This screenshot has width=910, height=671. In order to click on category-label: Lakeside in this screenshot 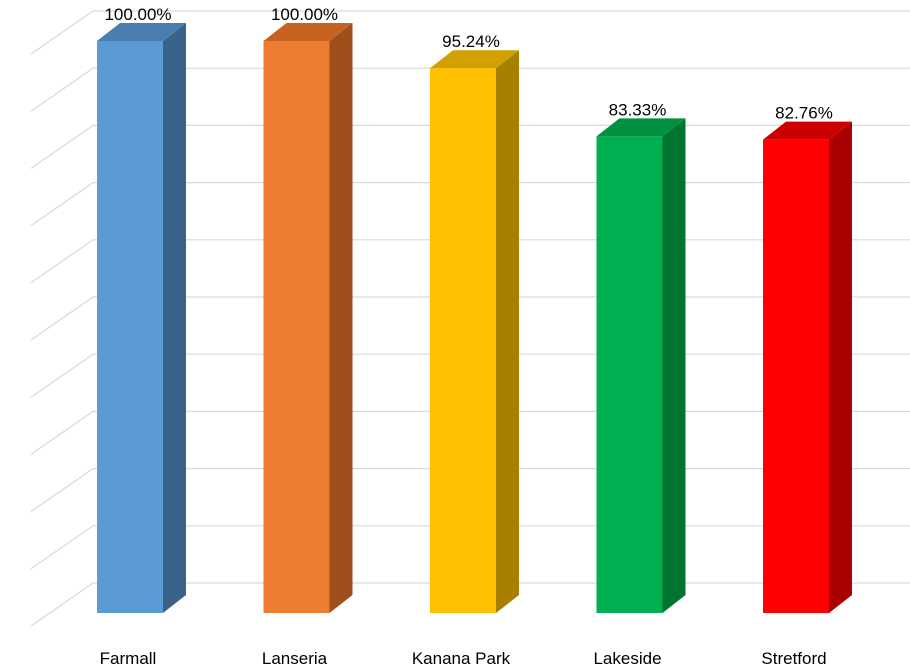, I will do `click(627, 658)`.